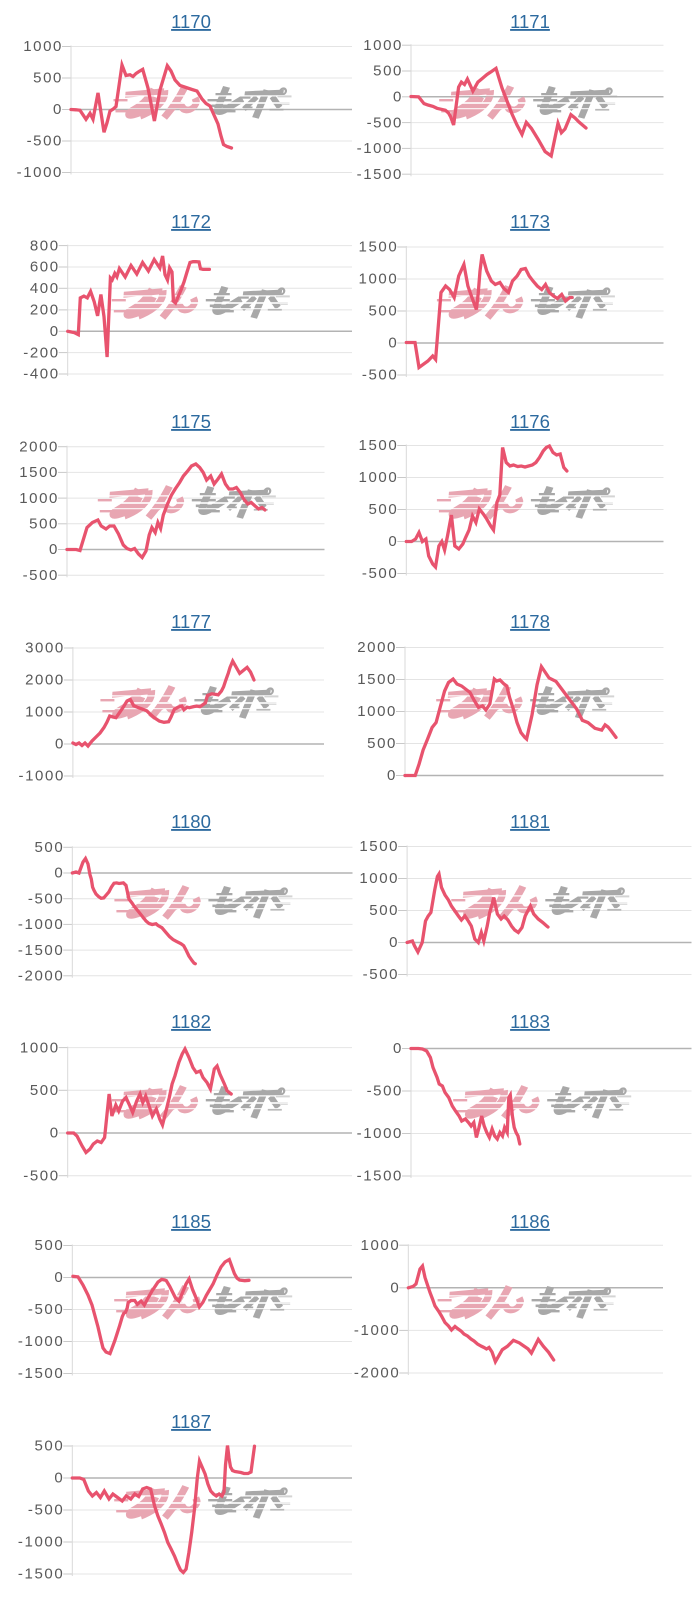  Describe the element at coordinates (41, 352) in the screenshot. I see `svg-text: -200` at that location.